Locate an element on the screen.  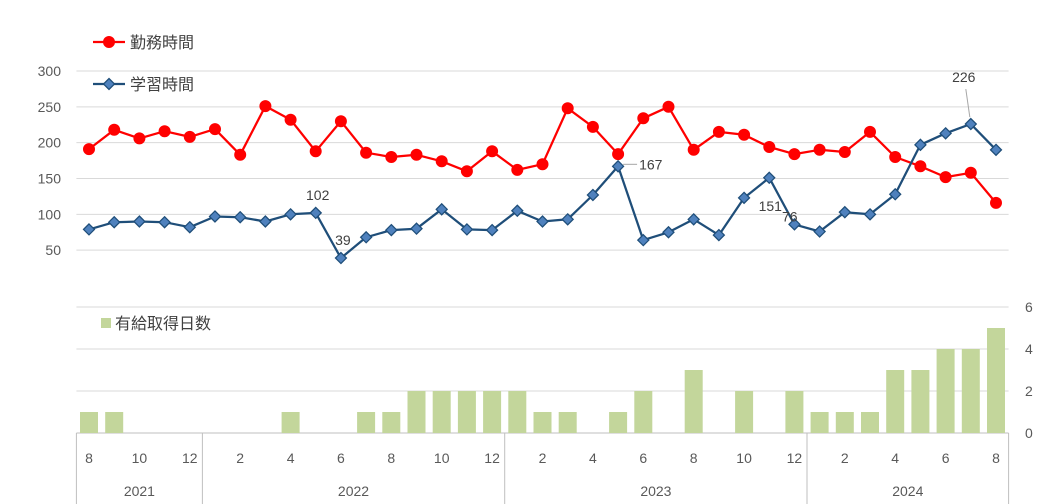
bar-chart-legend: 有給取得日数 is located at coordinates (156, 323).